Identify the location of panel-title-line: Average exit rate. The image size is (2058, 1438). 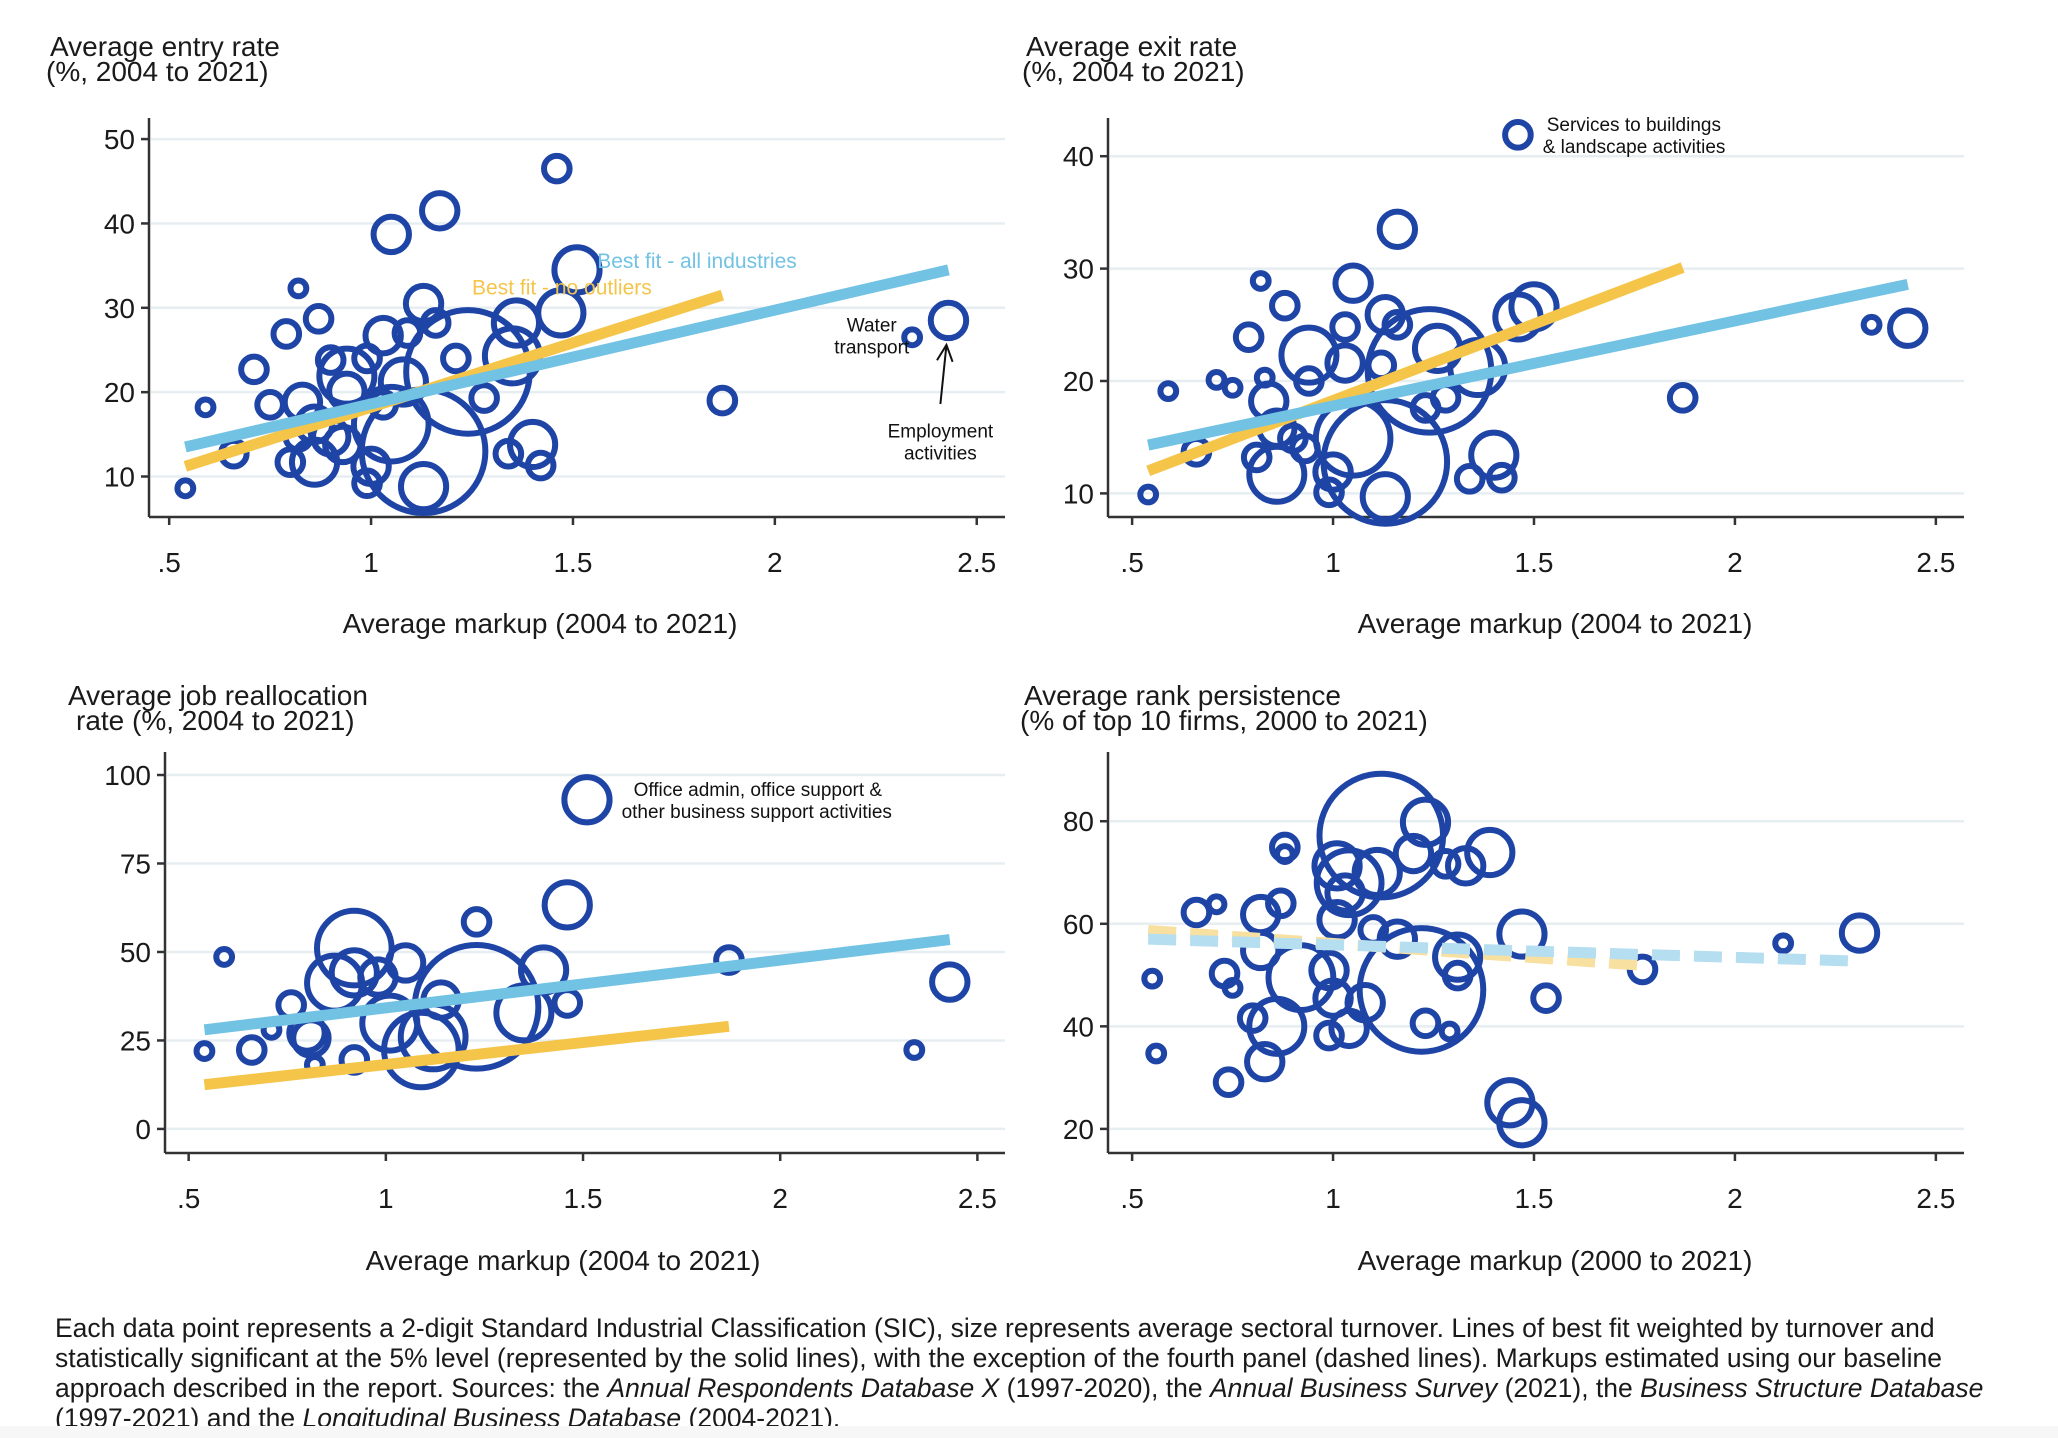
(1131, 46).